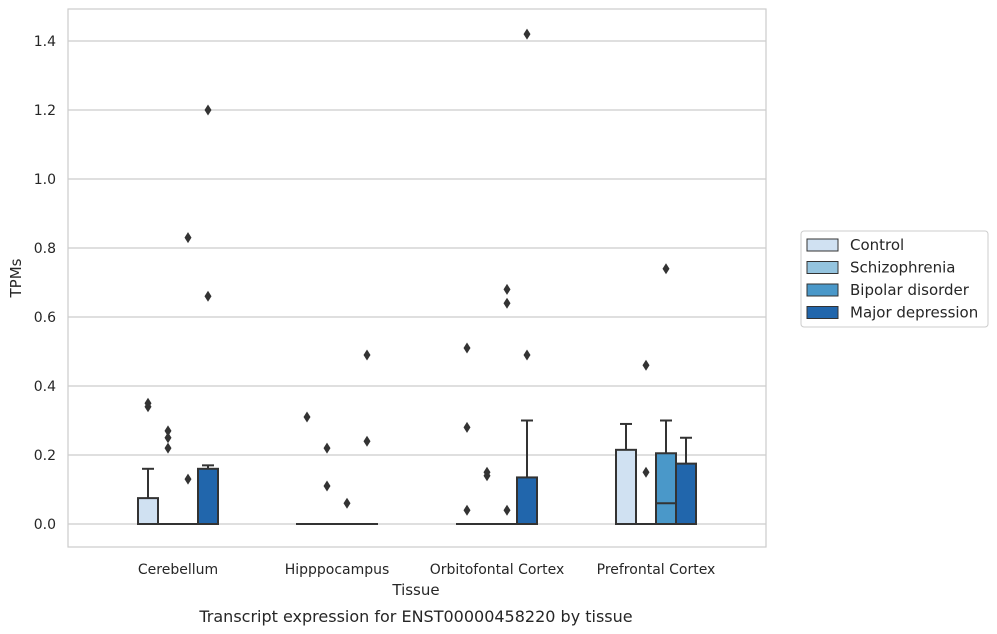  What do you see at coordinates (45, 318) in the screenshot?
I see `y-tick-label: 0.6` at bounding box center [45, 318].